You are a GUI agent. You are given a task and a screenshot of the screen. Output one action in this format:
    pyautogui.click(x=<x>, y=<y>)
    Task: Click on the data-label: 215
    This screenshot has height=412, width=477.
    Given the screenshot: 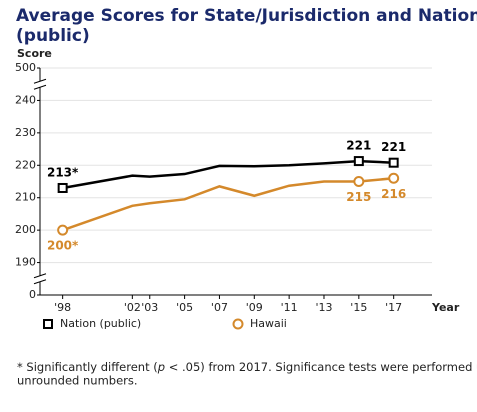 What is the action you would take?
    pyautogui.click(x=358, y=197)
    